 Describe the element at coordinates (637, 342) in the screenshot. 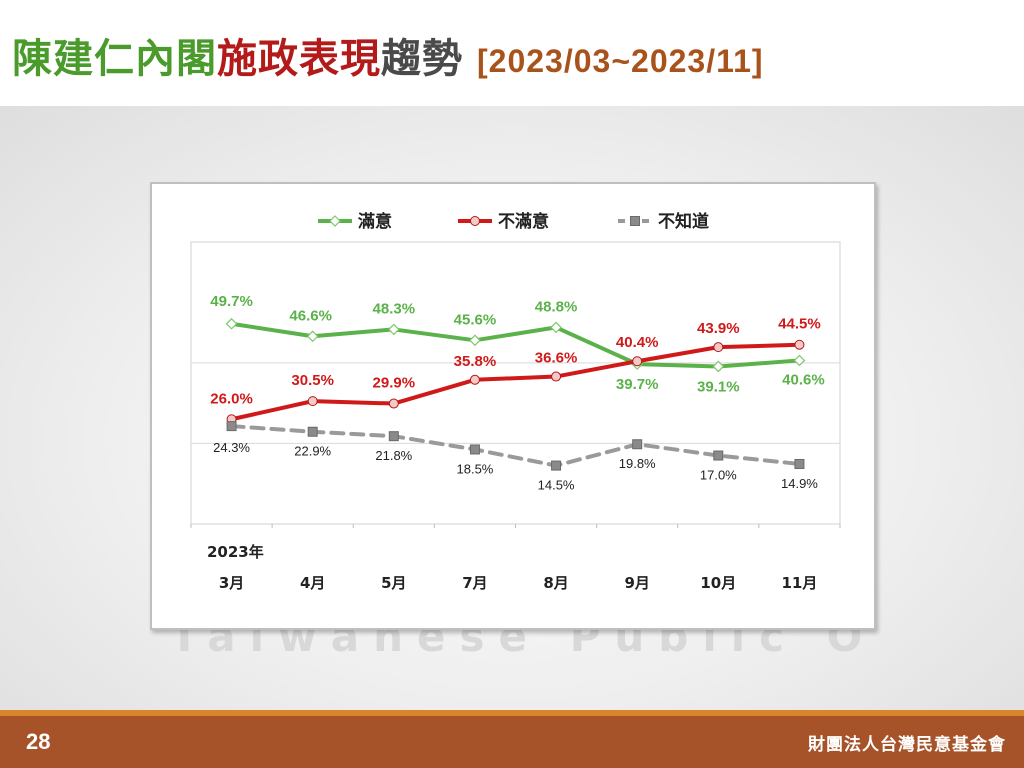

I see `data-label: 40.4%` at that location.